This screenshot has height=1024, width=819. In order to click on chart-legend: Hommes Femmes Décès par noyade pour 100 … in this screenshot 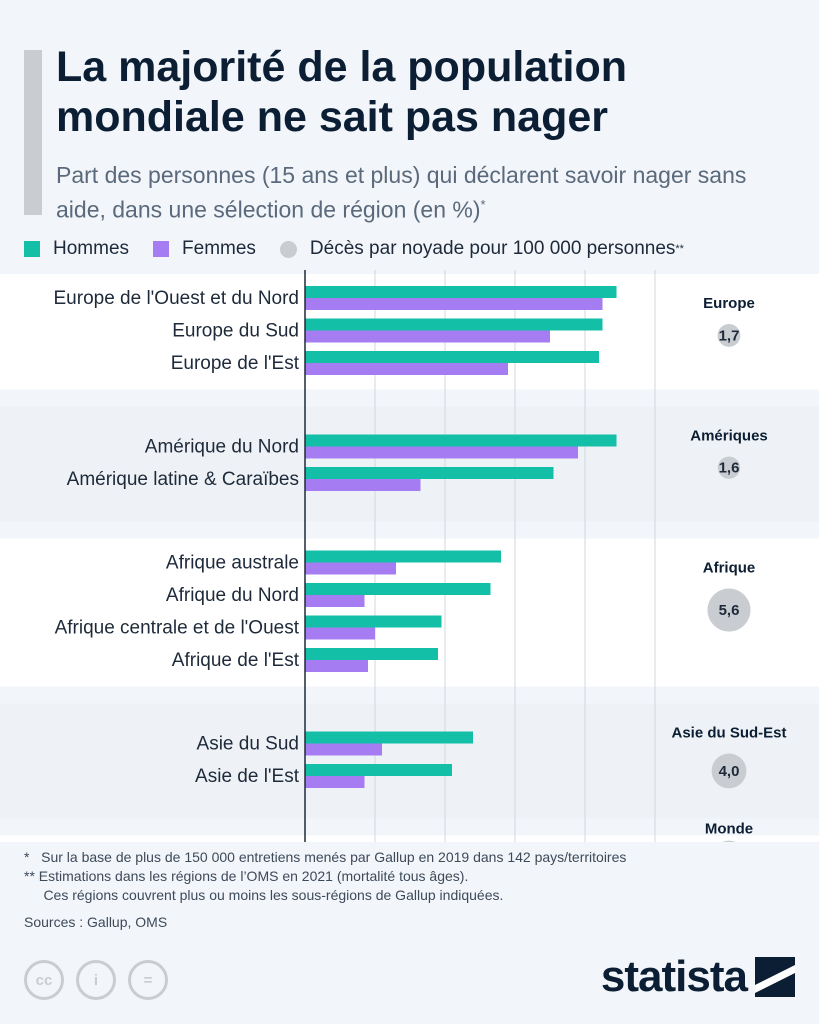, I will do `click(366, 249)`.